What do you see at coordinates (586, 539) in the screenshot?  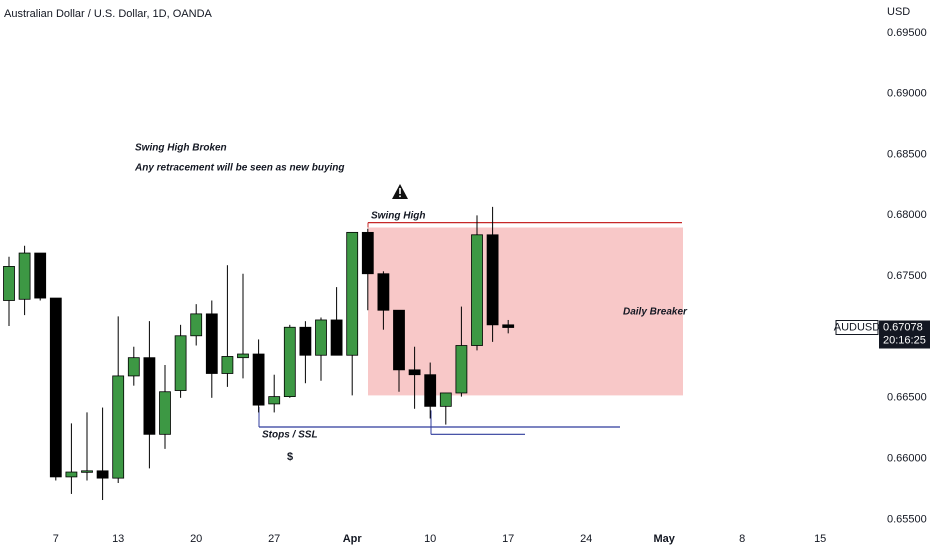 I see `x-tick-label: 24` at bounding box center [586, 539].